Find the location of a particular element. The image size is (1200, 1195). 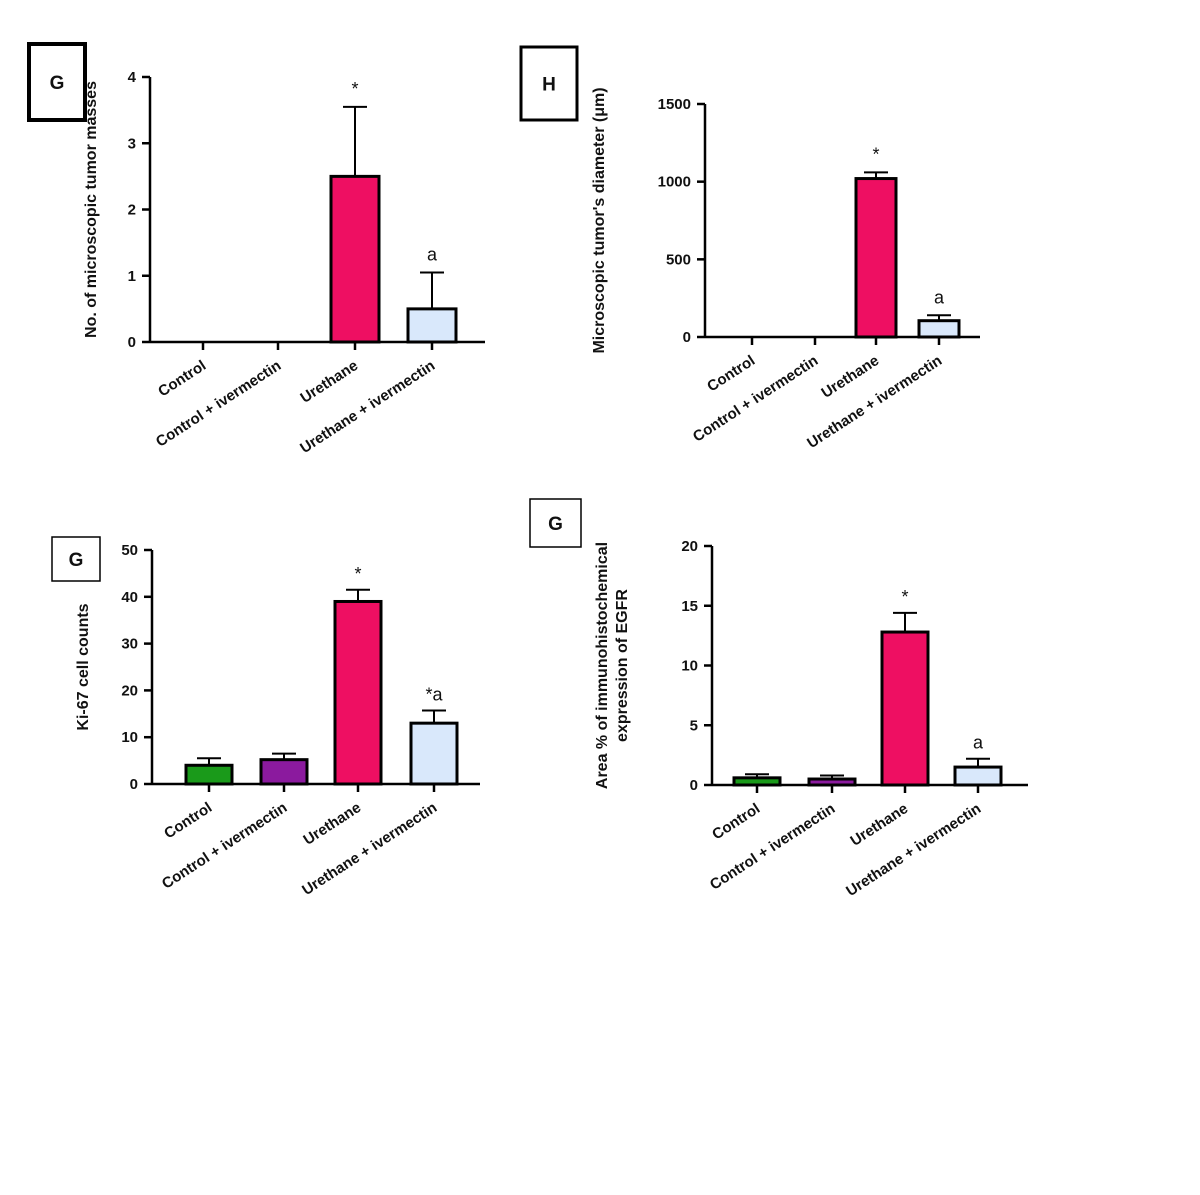

significance-label: *a is located at coordinates (434, 695).